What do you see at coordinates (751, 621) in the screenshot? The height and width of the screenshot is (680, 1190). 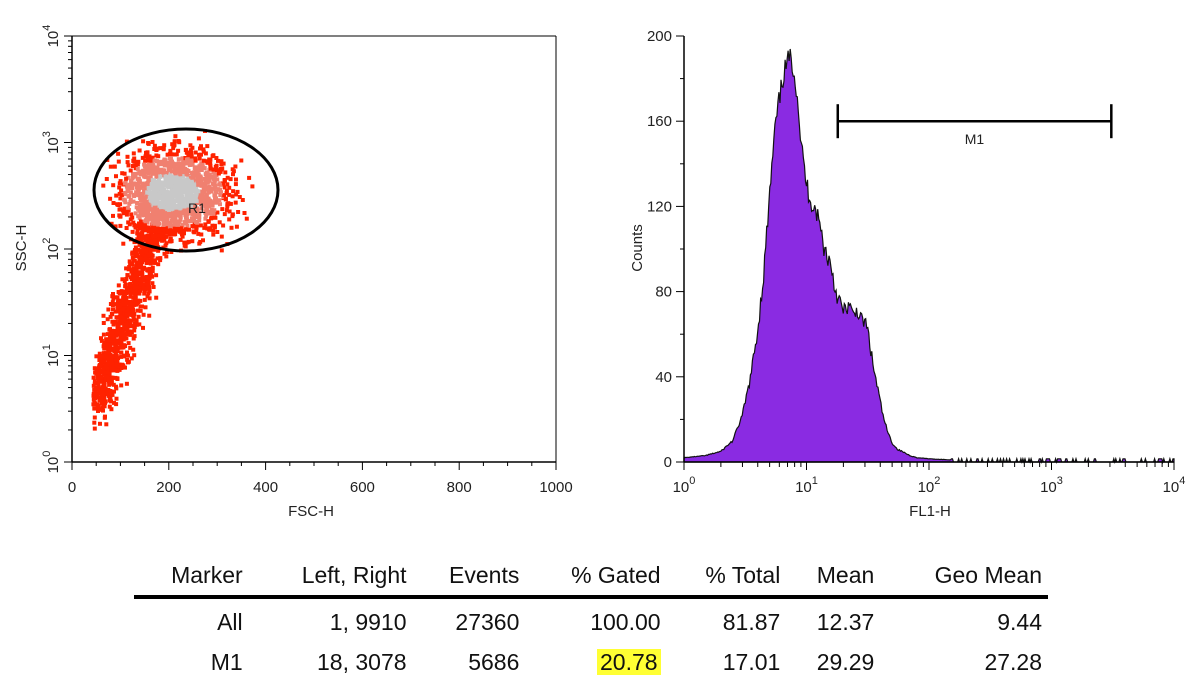 I see `cell-pct-total: 81.87` at bounding box center [751, 621].